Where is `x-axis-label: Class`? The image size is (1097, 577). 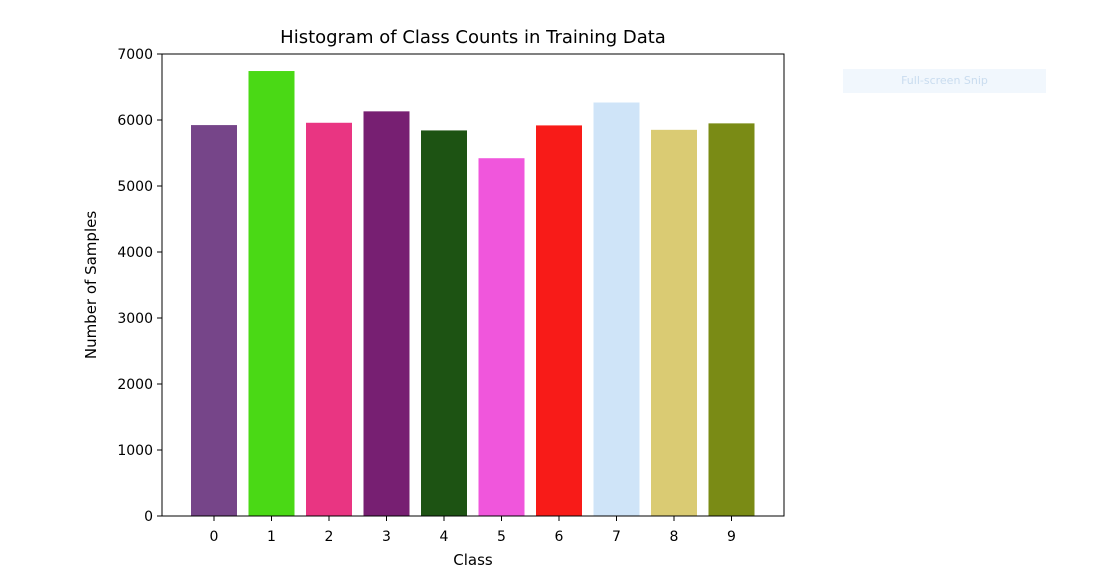
x-axis-label: Class is located at coordinates (473, 560).